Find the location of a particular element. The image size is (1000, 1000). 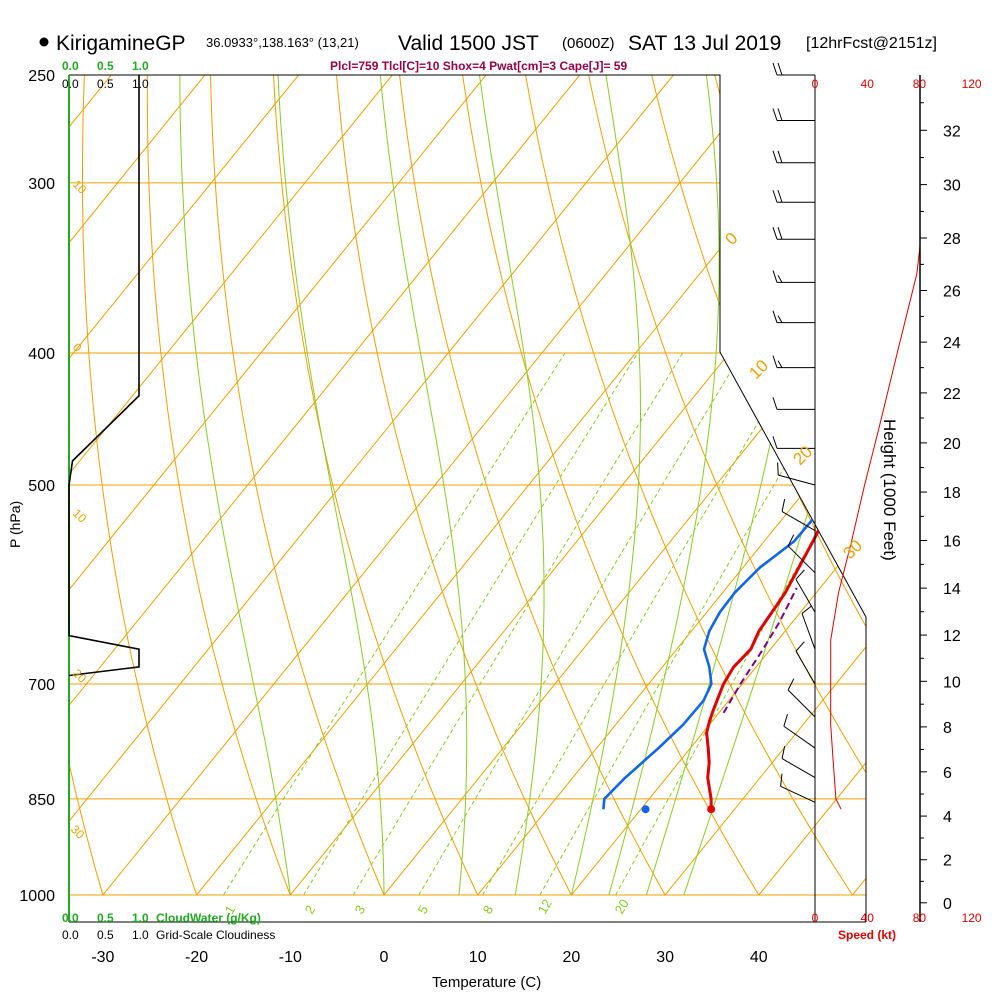

mixing-ratio-label: 20 is located at coordinates (622, 906).